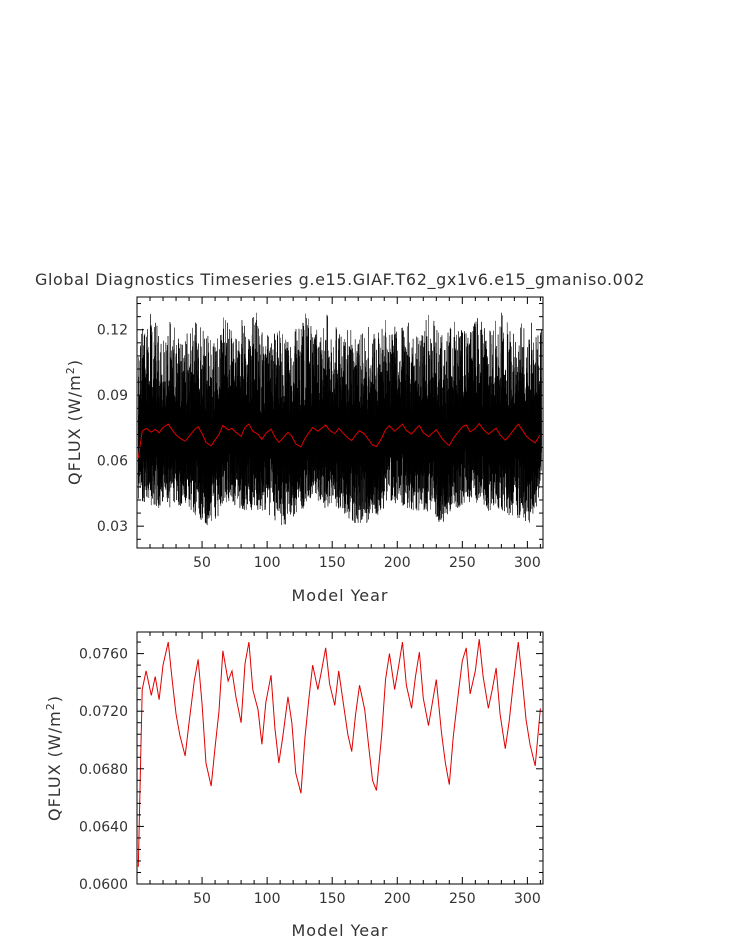  I want to click on top-series-group, so click(339, 419).